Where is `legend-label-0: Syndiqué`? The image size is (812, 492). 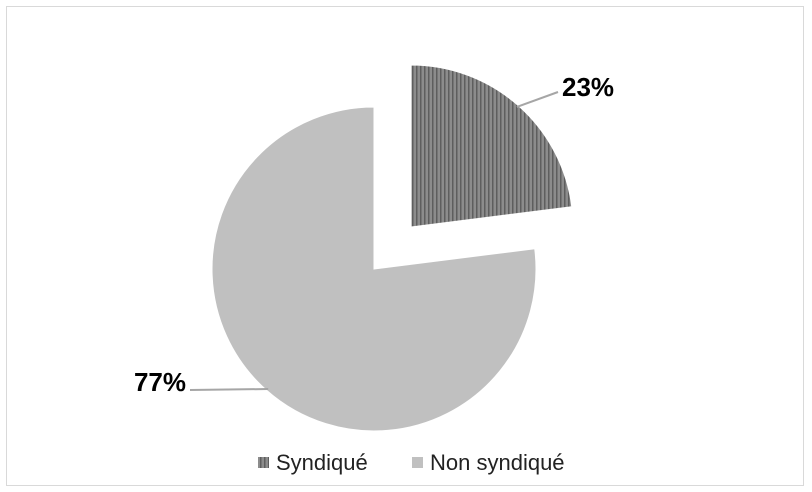
legend-label-0: Syndiqué is located at coordinates (322, 462).